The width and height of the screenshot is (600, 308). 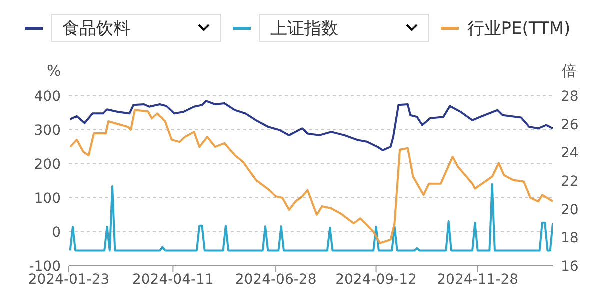 I want to click on legend-label: 行业PE(TTM), so click(x=519, y=29).